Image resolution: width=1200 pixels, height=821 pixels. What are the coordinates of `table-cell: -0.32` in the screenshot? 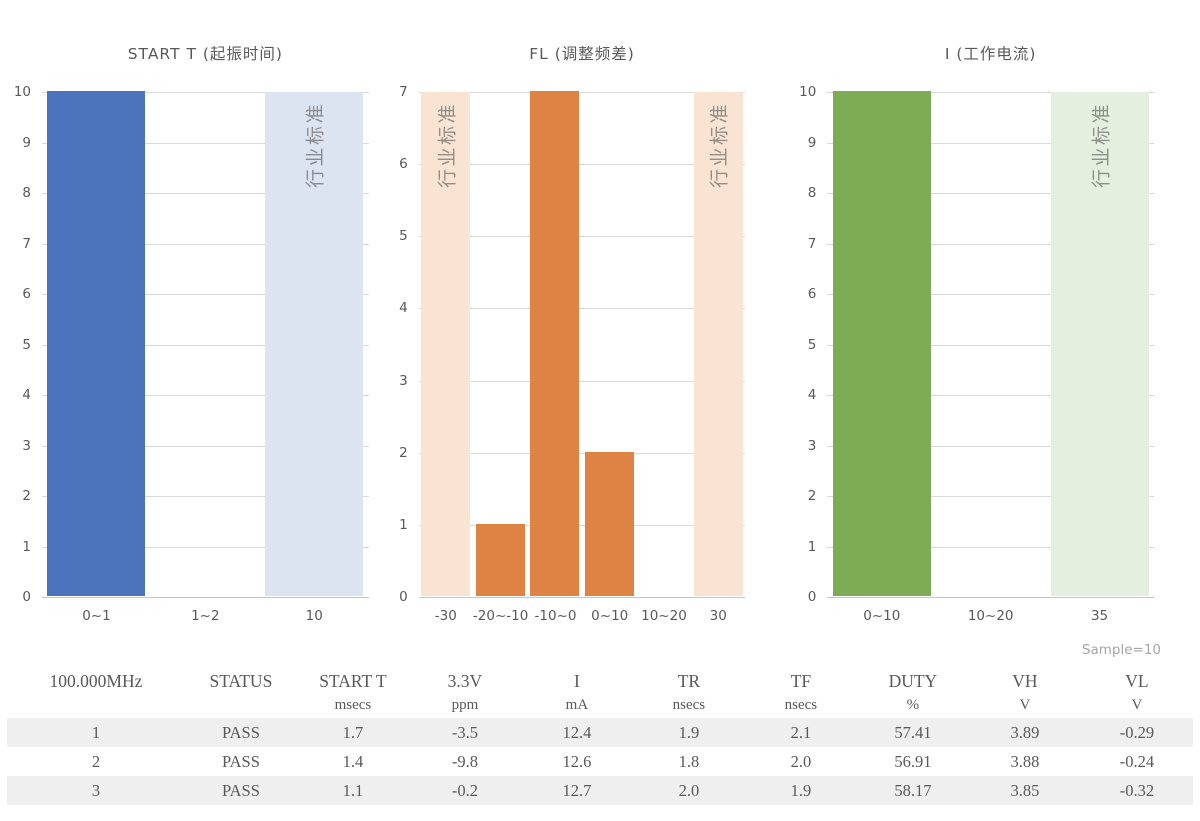 It's located at (1137, 790).